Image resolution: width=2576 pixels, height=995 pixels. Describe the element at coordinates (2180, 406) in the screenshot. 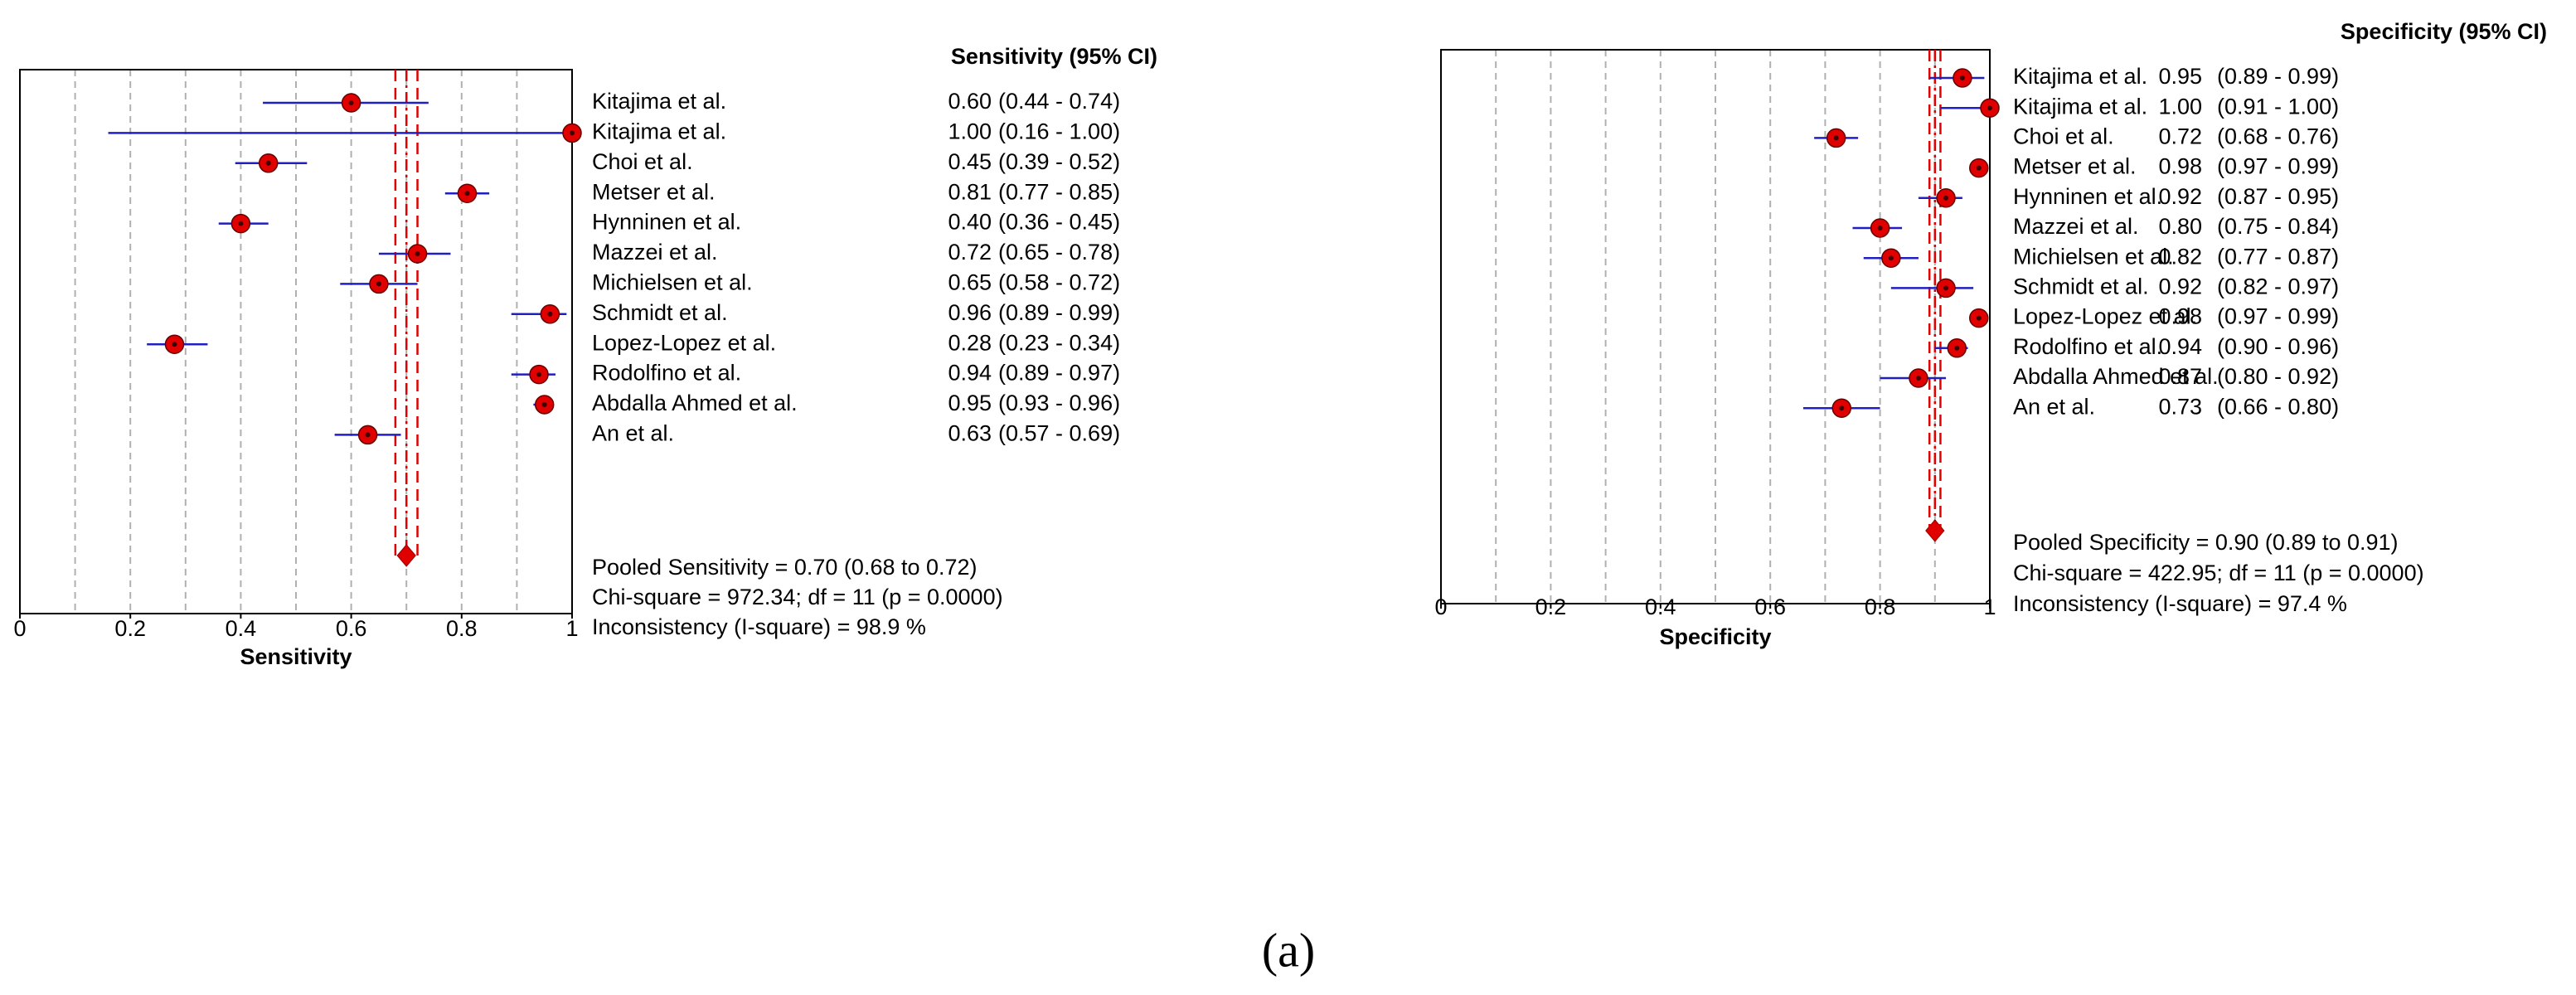

I see `study-value: 0.73` at that location.